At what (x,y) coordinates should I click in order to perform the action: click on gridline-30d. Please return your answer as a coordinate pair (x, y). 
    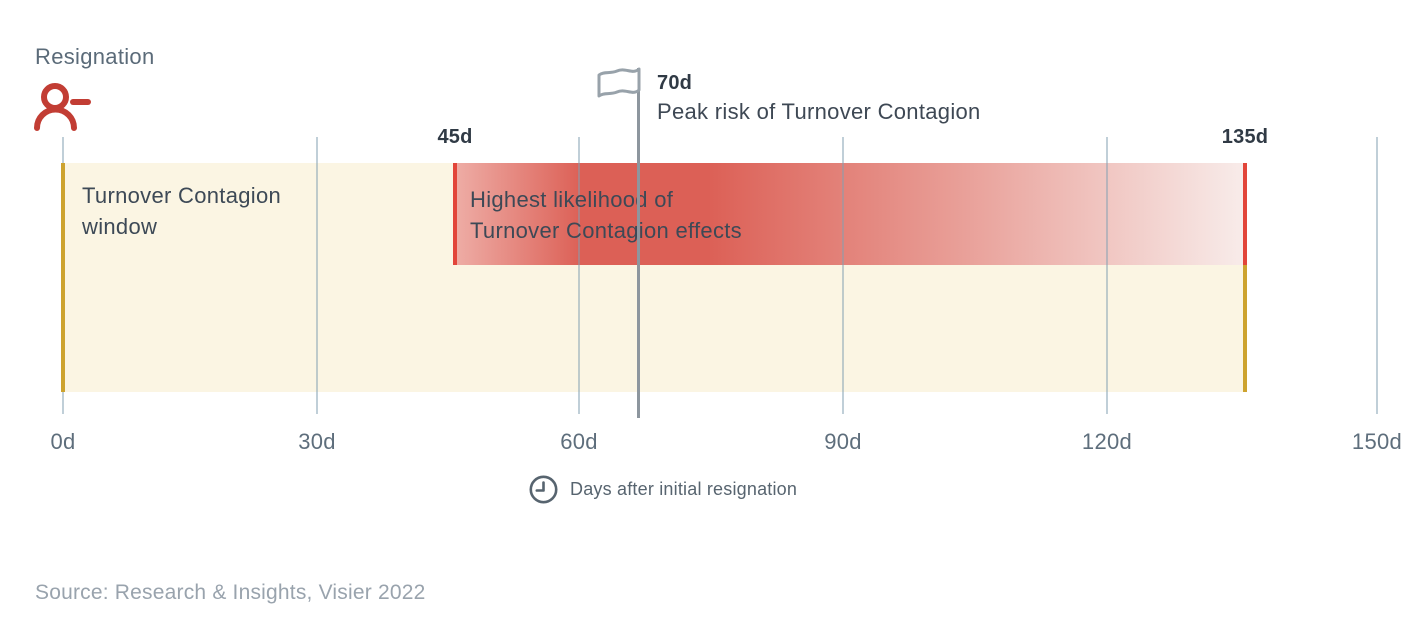
    Looking at the image, I should click on (317, 275).